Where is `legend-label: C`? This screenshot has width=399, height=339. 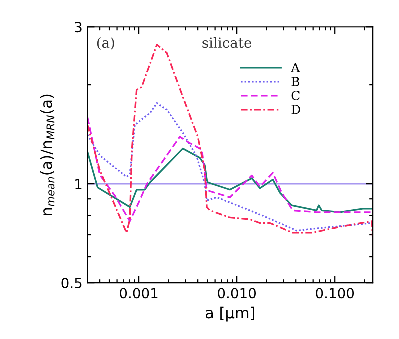 legend-label: C is located at coordinates (296, 95).